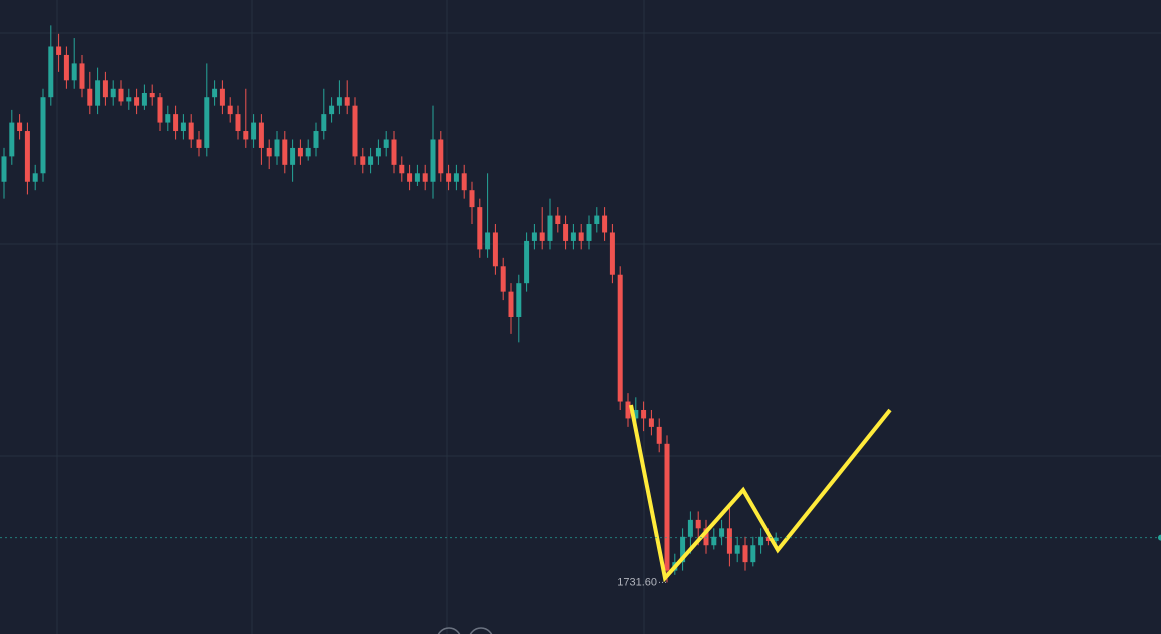 This screenshot has height=634, width=1161. Describe the element at coordinates (760, 493) in the screenshot. I see `drawing-zigzag` at that location.